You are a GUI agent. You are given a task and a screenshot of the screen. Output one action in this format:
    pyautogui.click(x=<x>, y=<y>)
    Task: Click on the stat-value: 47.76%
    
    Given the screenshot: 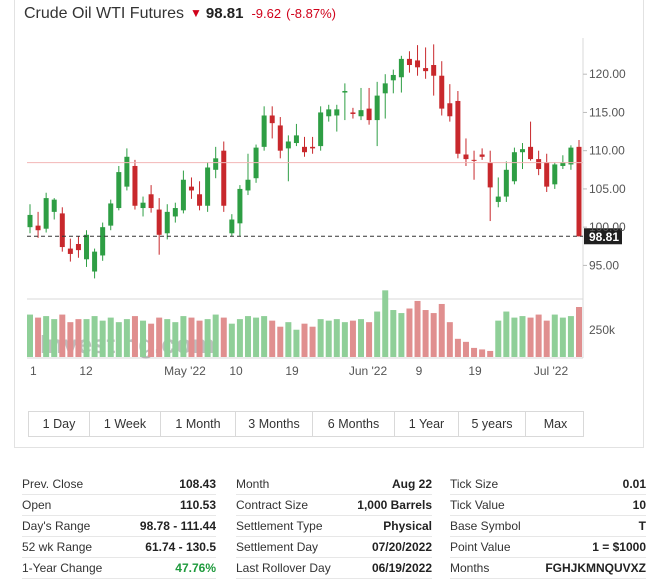 What is the action you would take?
    pyautogui.click(x=195, y=568)
    